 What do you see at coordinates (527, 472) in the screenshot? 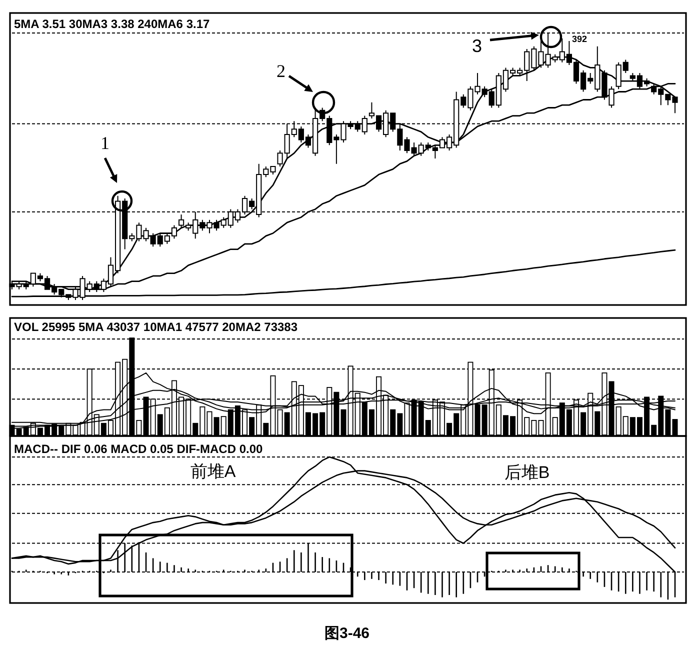
I see `annotation: 后堆B` at bounding box center [527, 472].